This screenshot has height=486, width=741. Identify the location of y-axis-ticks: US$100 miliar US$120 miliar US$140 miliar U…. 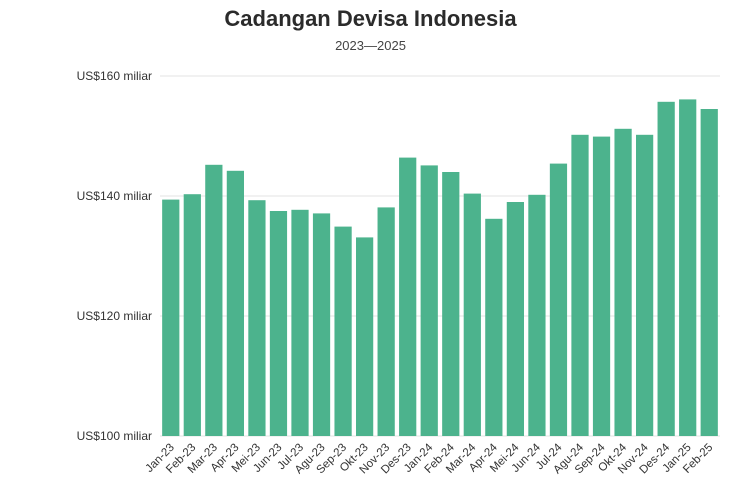
(114, 256).